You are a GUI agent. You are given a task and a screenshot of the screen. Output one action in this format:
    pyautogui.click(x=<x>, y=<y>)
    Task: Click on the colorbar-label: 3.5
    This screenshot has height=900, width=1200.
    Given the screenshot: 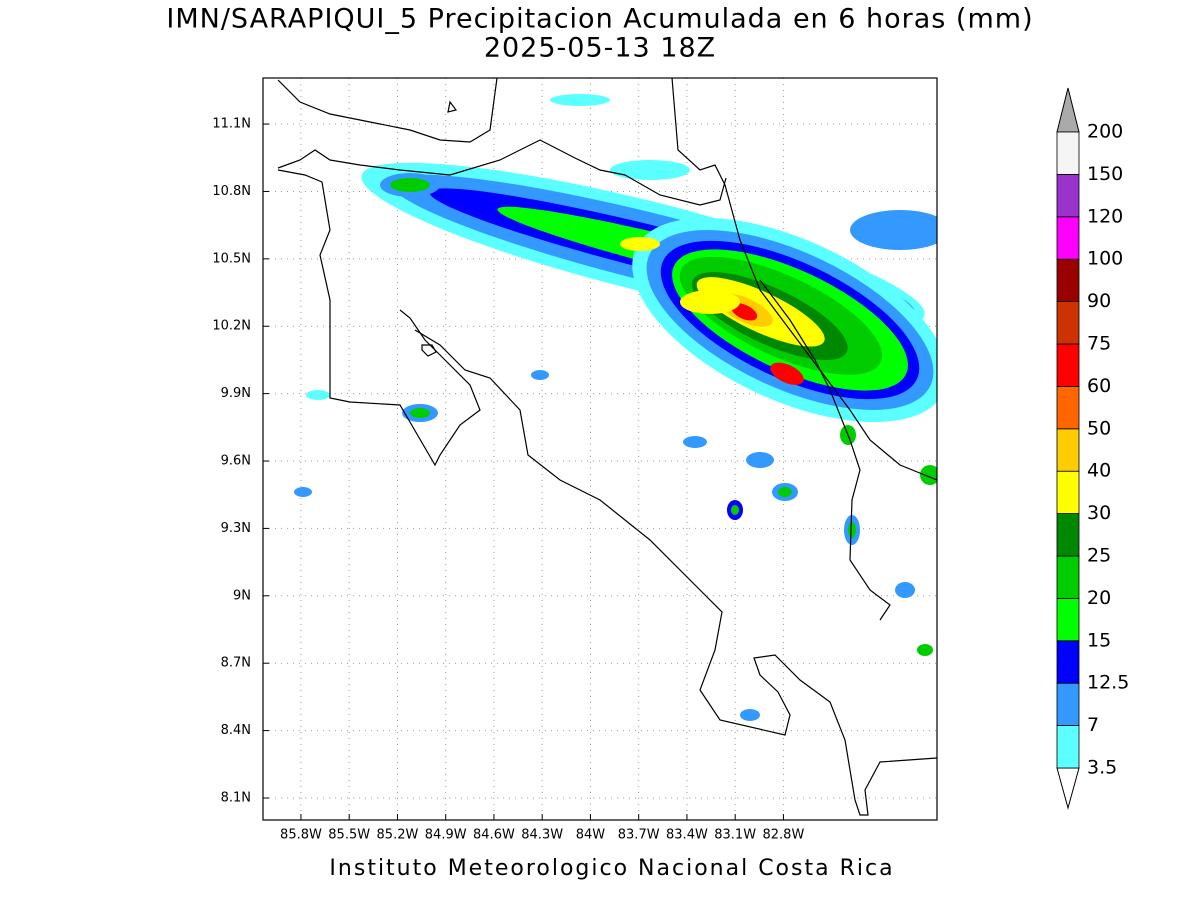 What is the action you would take?
    pyautogui.click(x=1102, y=768)
    